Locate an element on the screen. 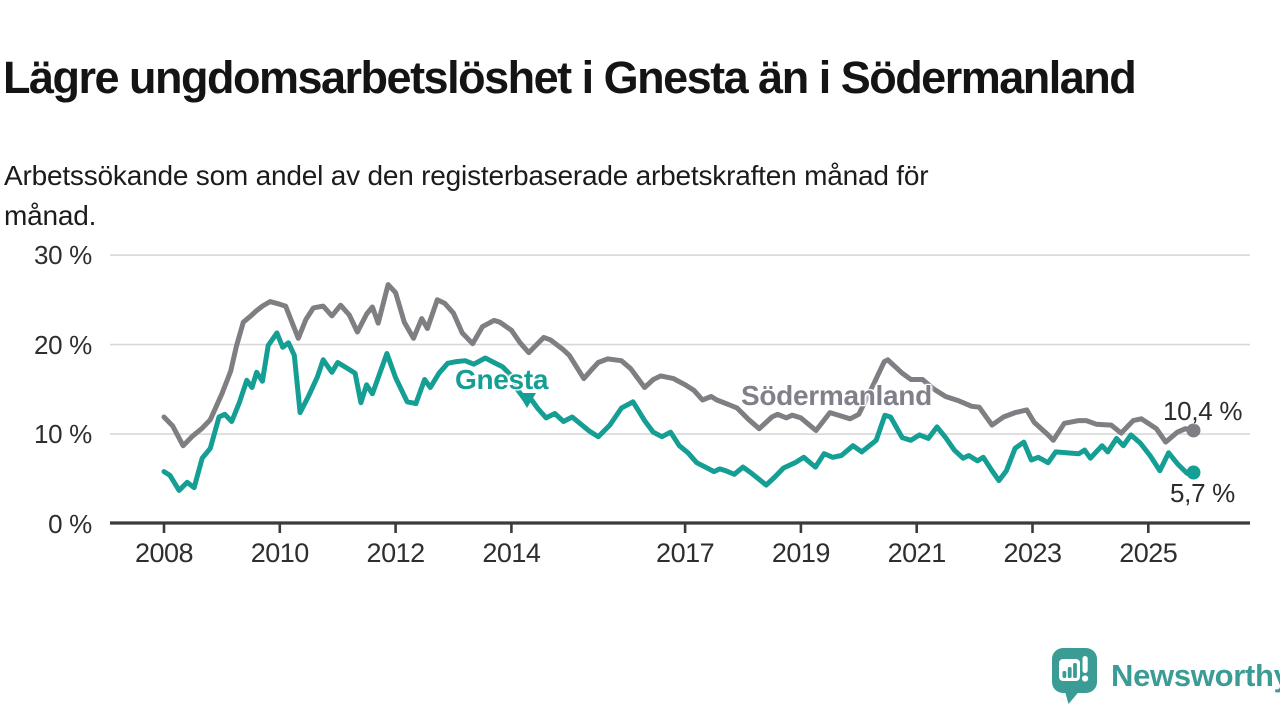 The image size is (1280, 720). x-tick-label-2008: 2008 is located at coordinates (164, 553).